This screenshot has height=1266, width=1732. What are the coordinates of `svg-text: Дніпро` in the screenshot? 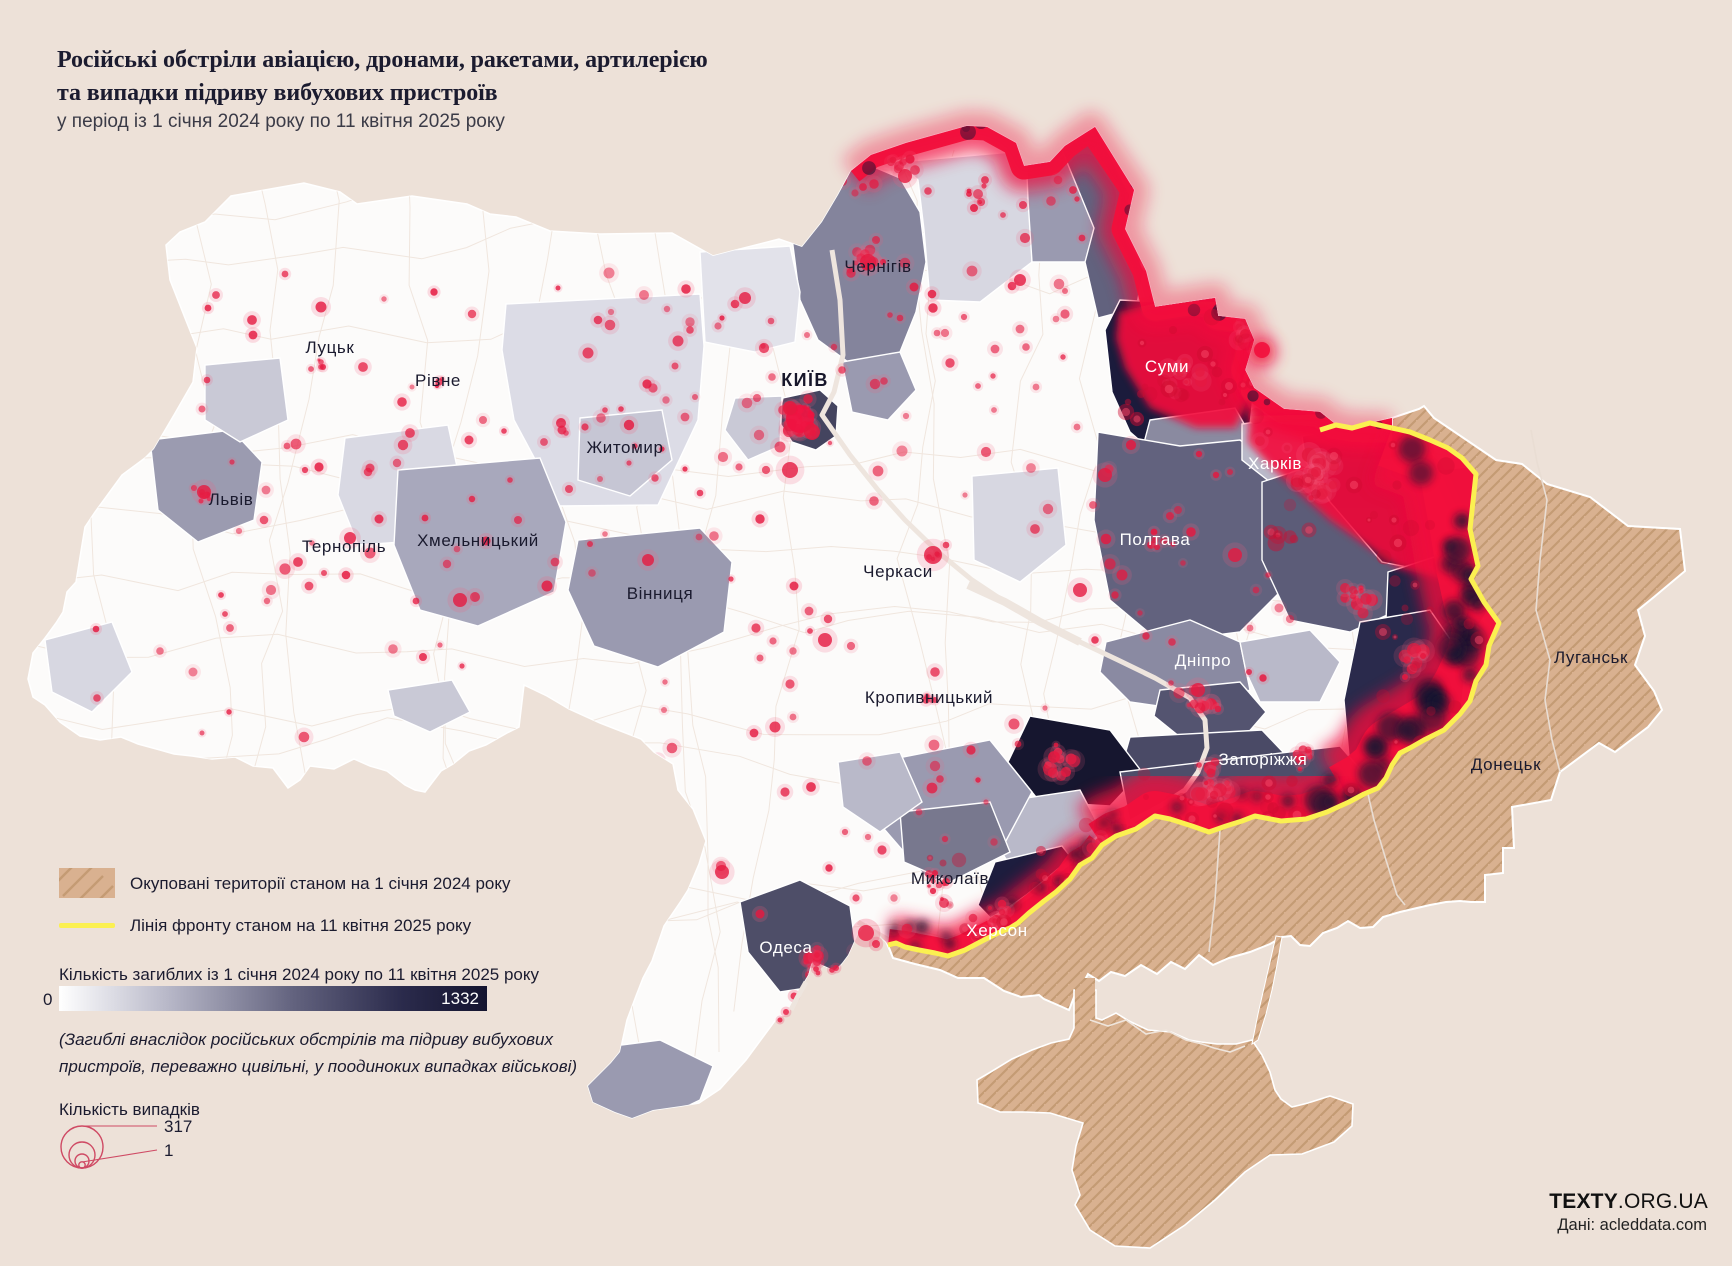 It's located at (1203, 660).